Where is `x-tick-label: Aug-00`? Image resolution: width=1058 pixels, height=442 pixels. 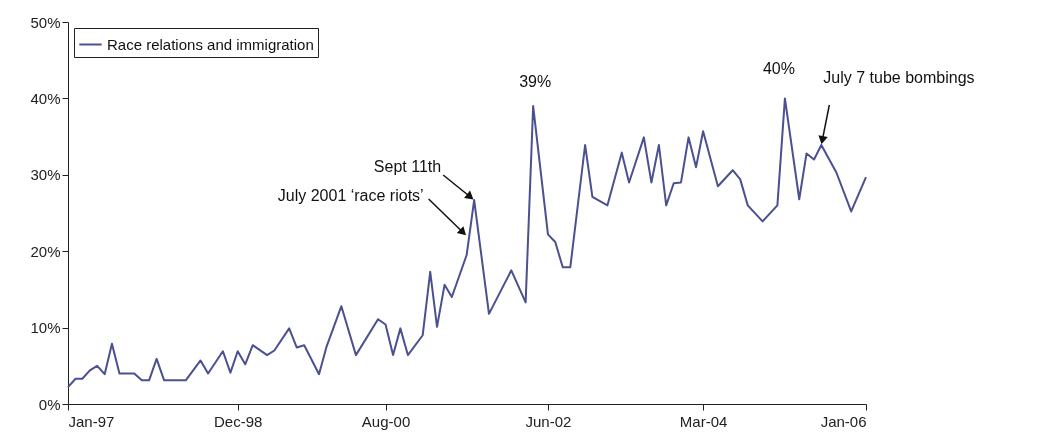 x-tick-label: Aug-00 is located at coordinates (386, 421).